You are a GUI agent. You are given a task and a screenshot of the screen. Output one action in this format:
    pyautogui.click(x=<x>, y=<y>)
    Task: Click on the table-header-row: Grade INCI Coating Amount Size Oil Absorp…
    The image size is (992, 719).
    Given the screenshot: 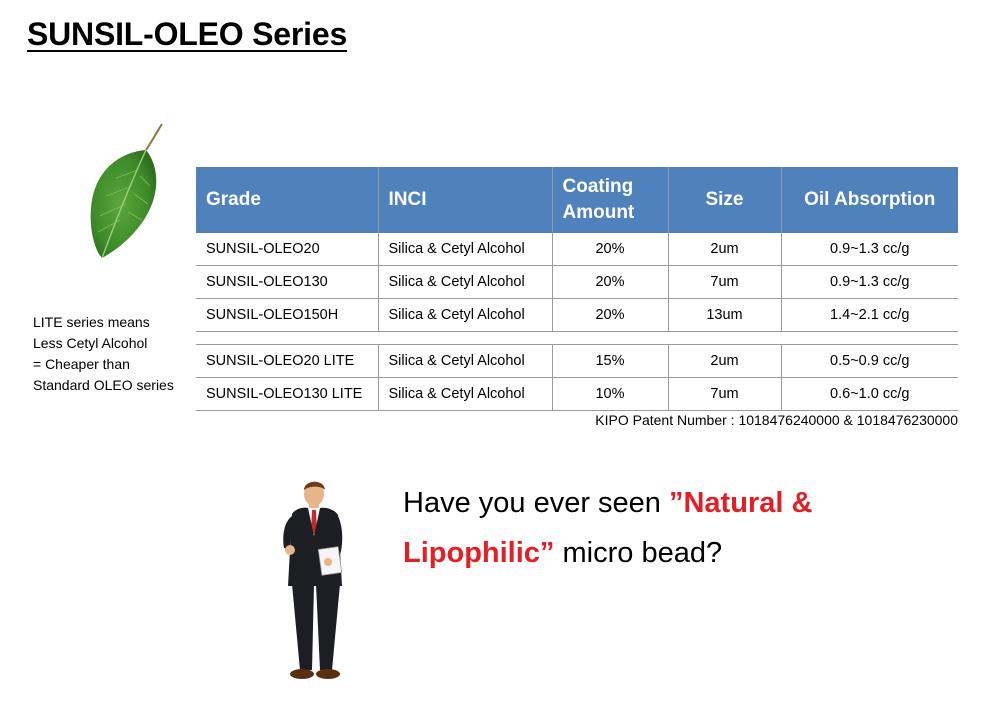 What is the action you would take?
    pyautogui.click(x=577, y=200)
    